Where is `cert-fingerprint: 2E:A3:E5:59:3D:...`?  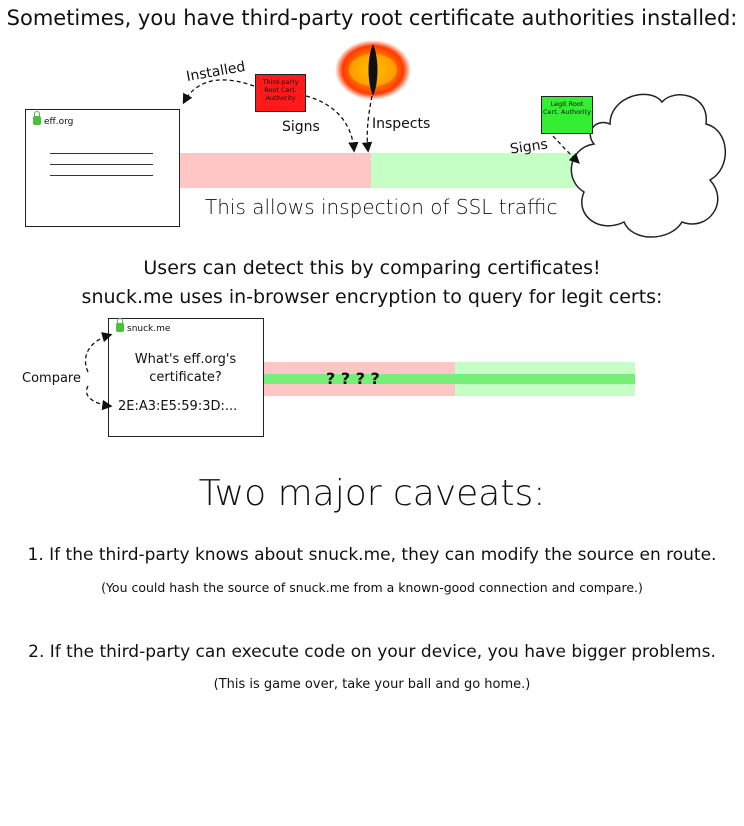
cert-fingerprint: 2E:A3:E5:59:3D:... is located at coordinates (178, 406).